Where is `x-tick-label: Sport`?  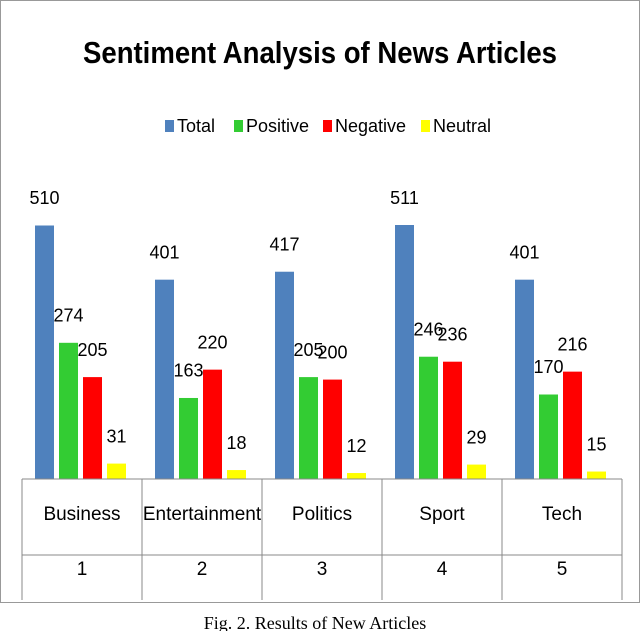 x-tick-label: Sport is located at coordinates (442, 514).